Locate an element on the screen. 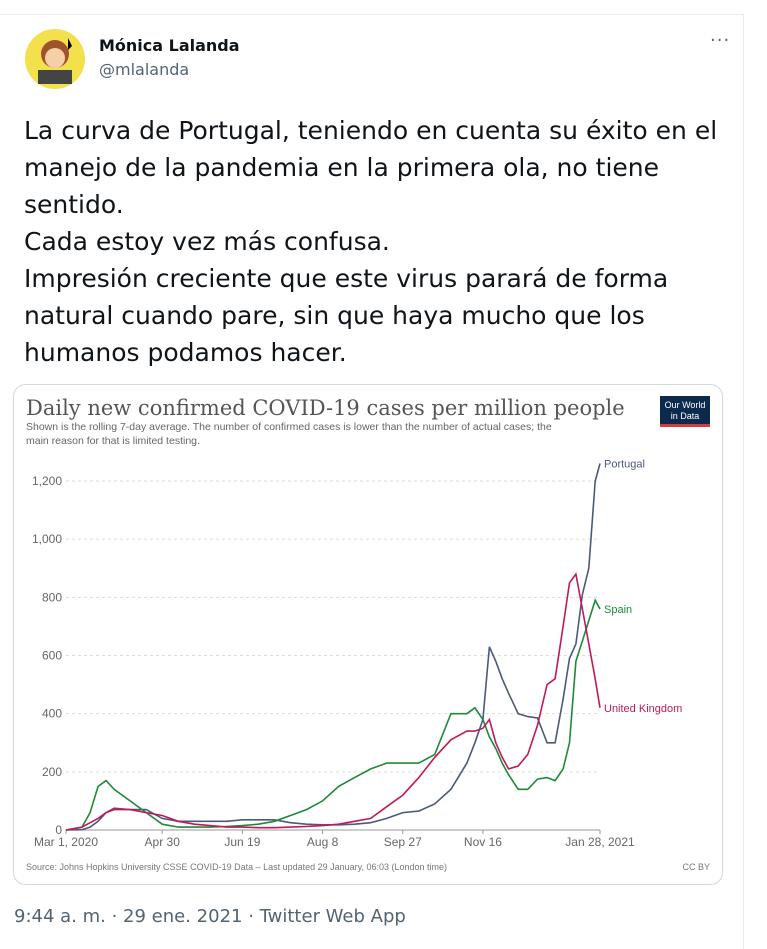 This screenshot has height=949, width=767. chart-subtitle: main reason for that is limited testing. is located at coordinates (113, 441).